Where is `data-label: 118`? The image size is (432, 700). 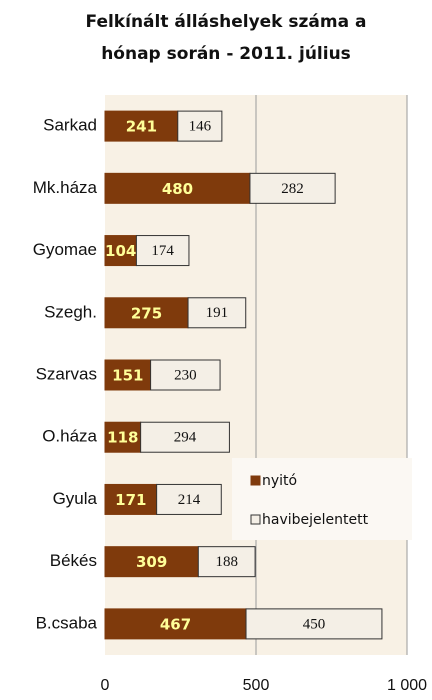 data-label: 118 is located at coordinates (122, 438).